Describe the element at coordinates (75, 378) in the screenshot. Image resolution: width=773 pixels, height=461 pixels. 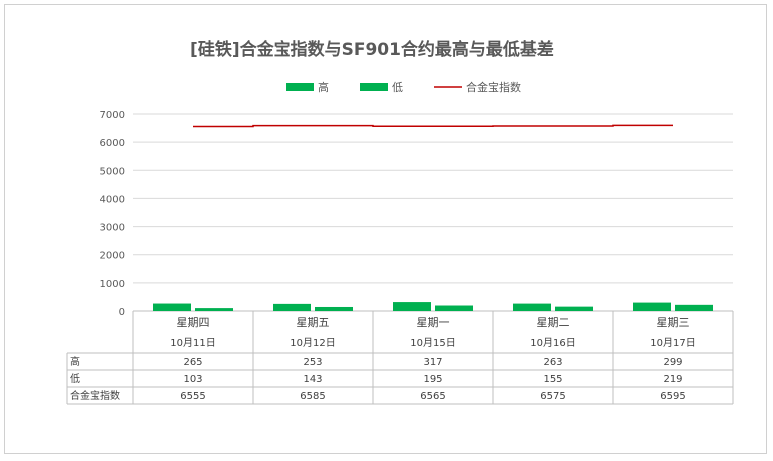
I see `table-row-label: 低` at that location.